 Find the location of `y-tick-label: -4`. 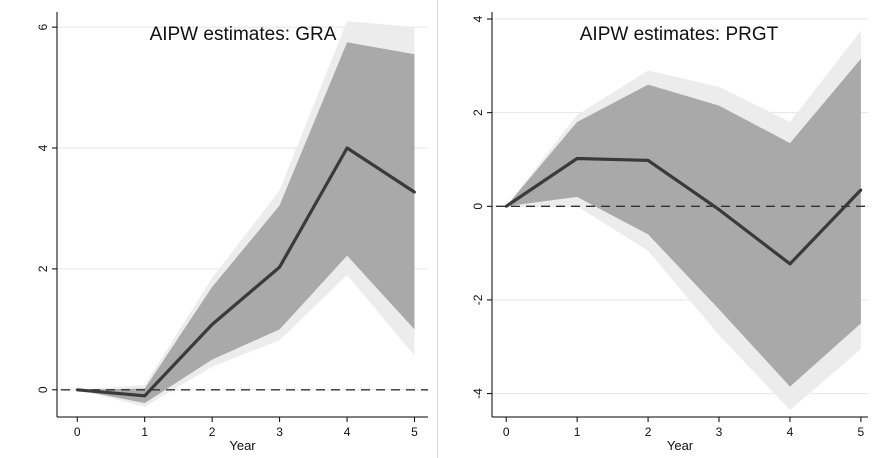

y-tick-label: -4 is located at coordinates (478, 393).